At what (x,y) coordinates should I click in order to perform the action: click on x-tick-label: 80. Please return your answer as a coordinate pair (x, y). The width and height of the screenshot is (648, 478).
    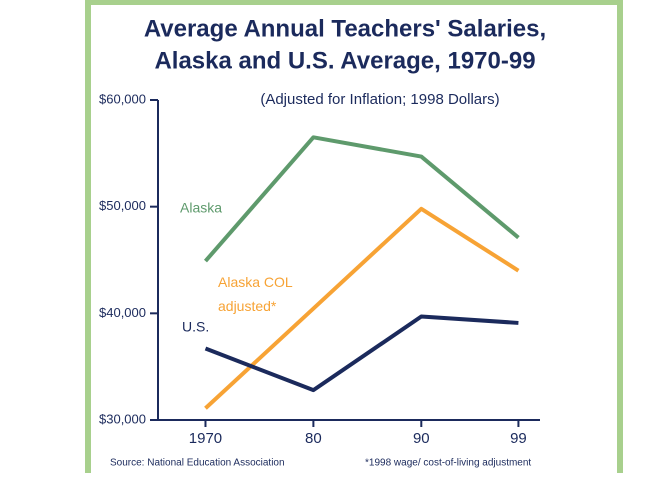
    Looking at the image, I should click on (313, 438).